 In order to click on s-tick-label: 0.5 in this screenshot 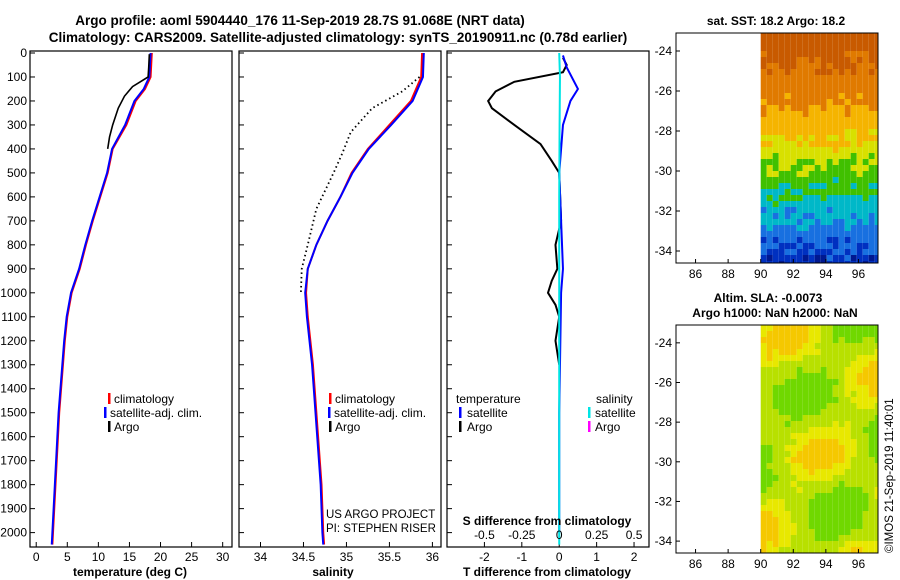, I will do `click(634, 535)`.